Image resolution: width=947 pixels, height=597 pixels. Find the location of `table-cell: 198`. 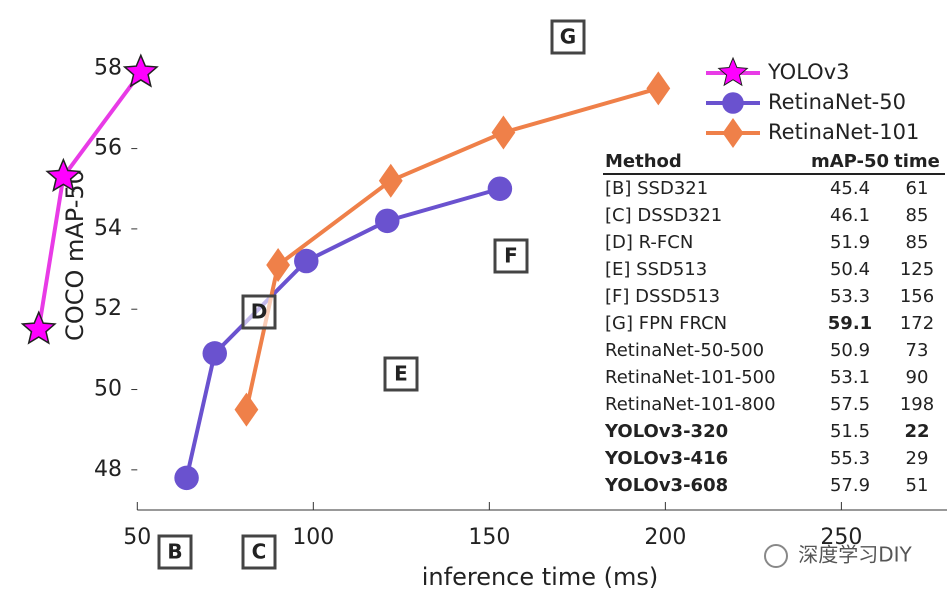

table-cell: 198 is located at coordinates (917, 404).